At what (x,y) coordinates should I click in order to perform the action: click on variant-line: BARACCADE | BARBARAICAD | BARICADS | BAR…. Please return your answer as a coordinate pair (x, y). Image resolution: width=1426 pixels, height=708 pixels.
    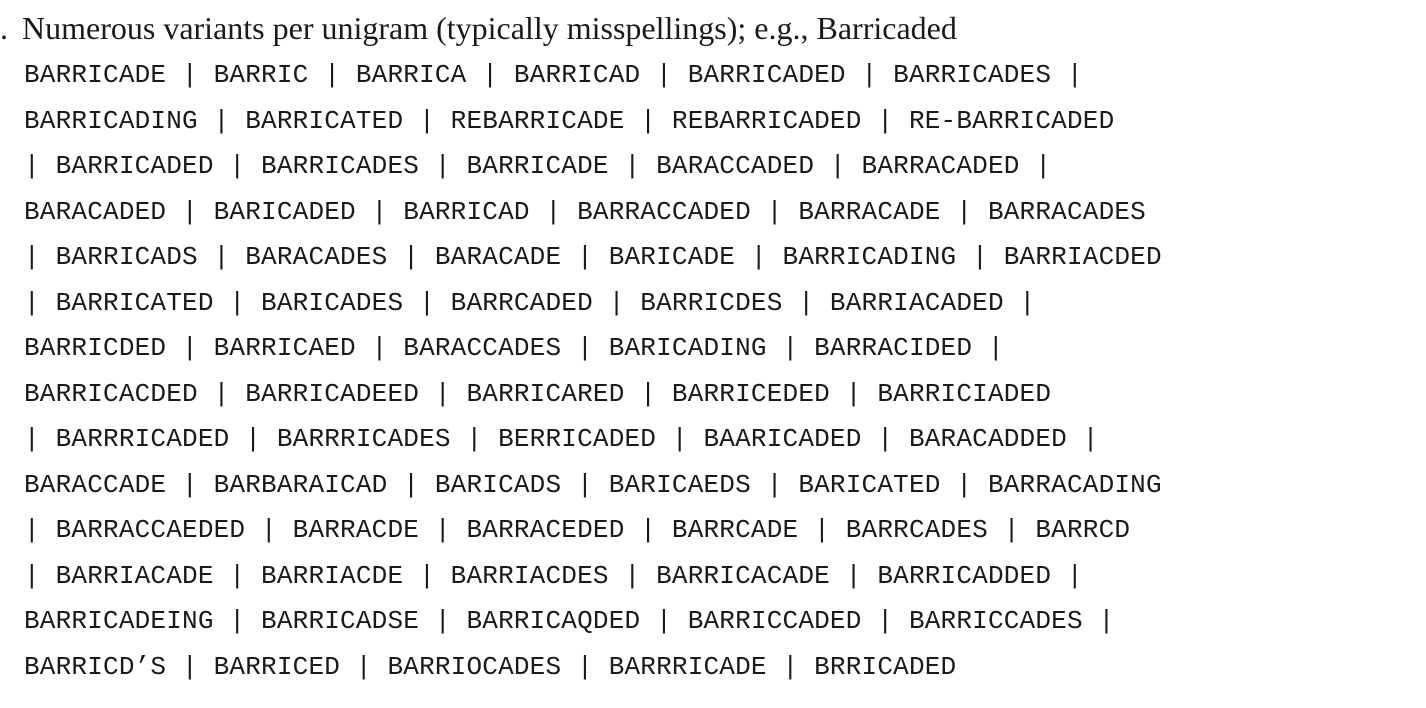
    Looking at the image, I should click on (593, 484).